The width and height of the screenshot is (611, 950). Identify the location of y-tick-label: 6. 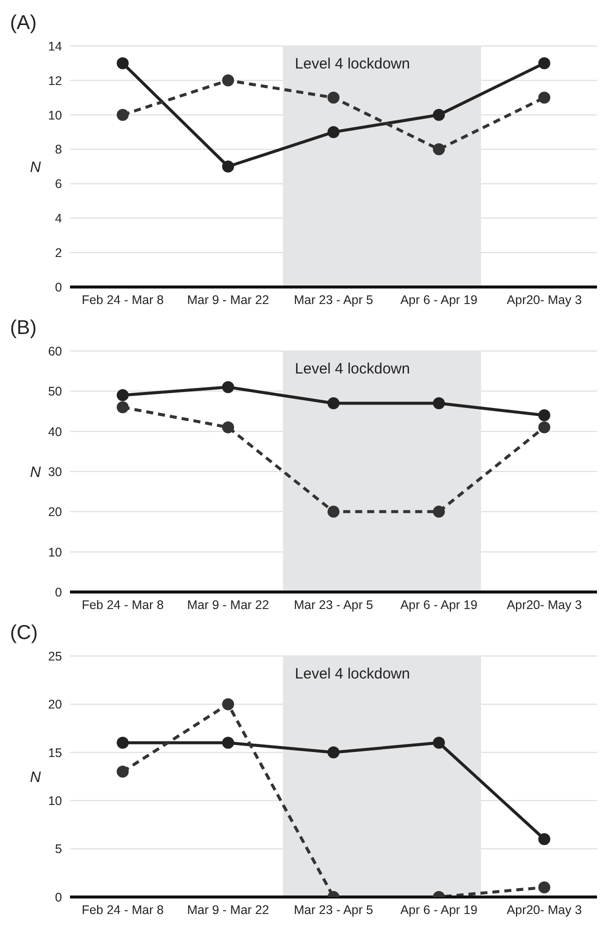
(58, 184).